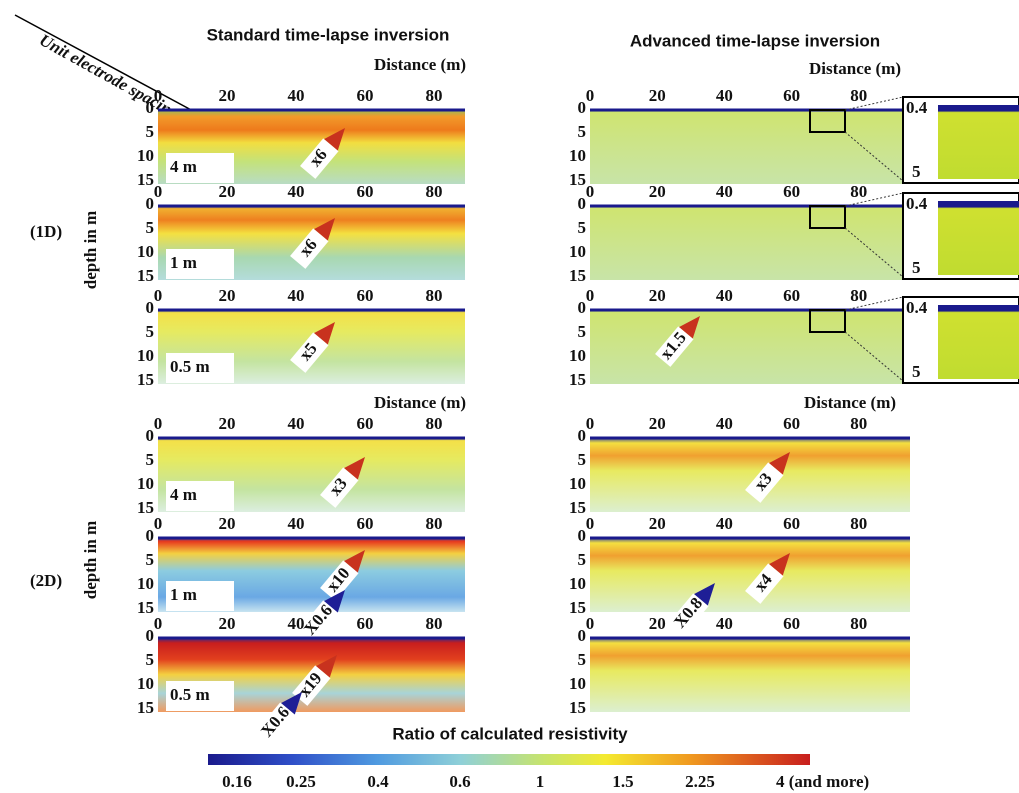 The image size is (1019, 793). What do you see at coordinates (105, 63) in the screenshot?
I see `annotation-line` at bounding box center [105, 63].